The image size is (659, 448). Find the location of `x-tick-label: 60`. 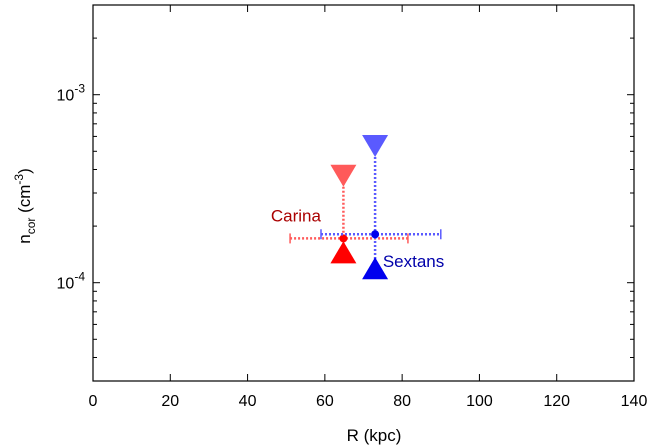

x-tick-label: 60 is located at coordinates (325, 401).